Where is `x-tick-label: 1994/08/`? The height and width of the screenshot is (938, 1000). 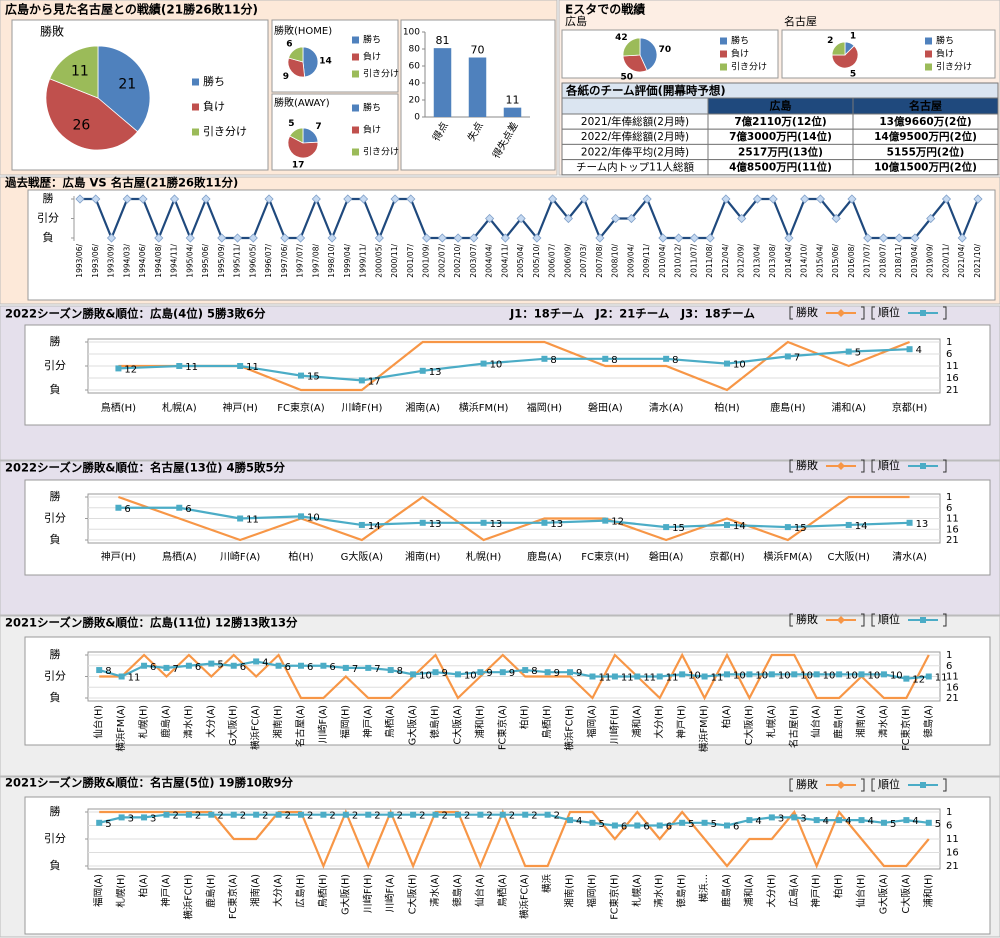 x-tick-label: 1994/08/ is located at coordinates (158, 261).